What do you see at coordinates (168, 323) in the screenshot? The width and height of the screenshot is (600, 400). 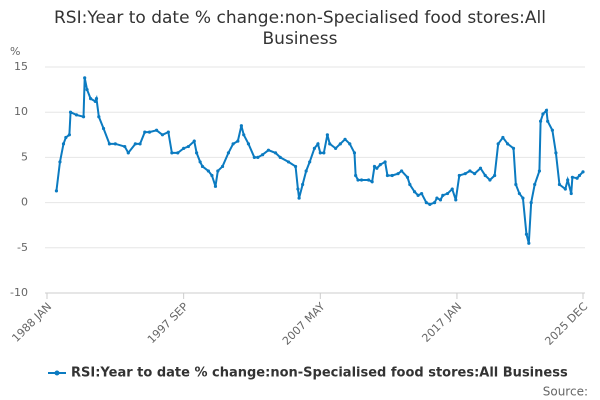 I see `x-tick-label: 1997 SEP` at bounding box center [168, 323].